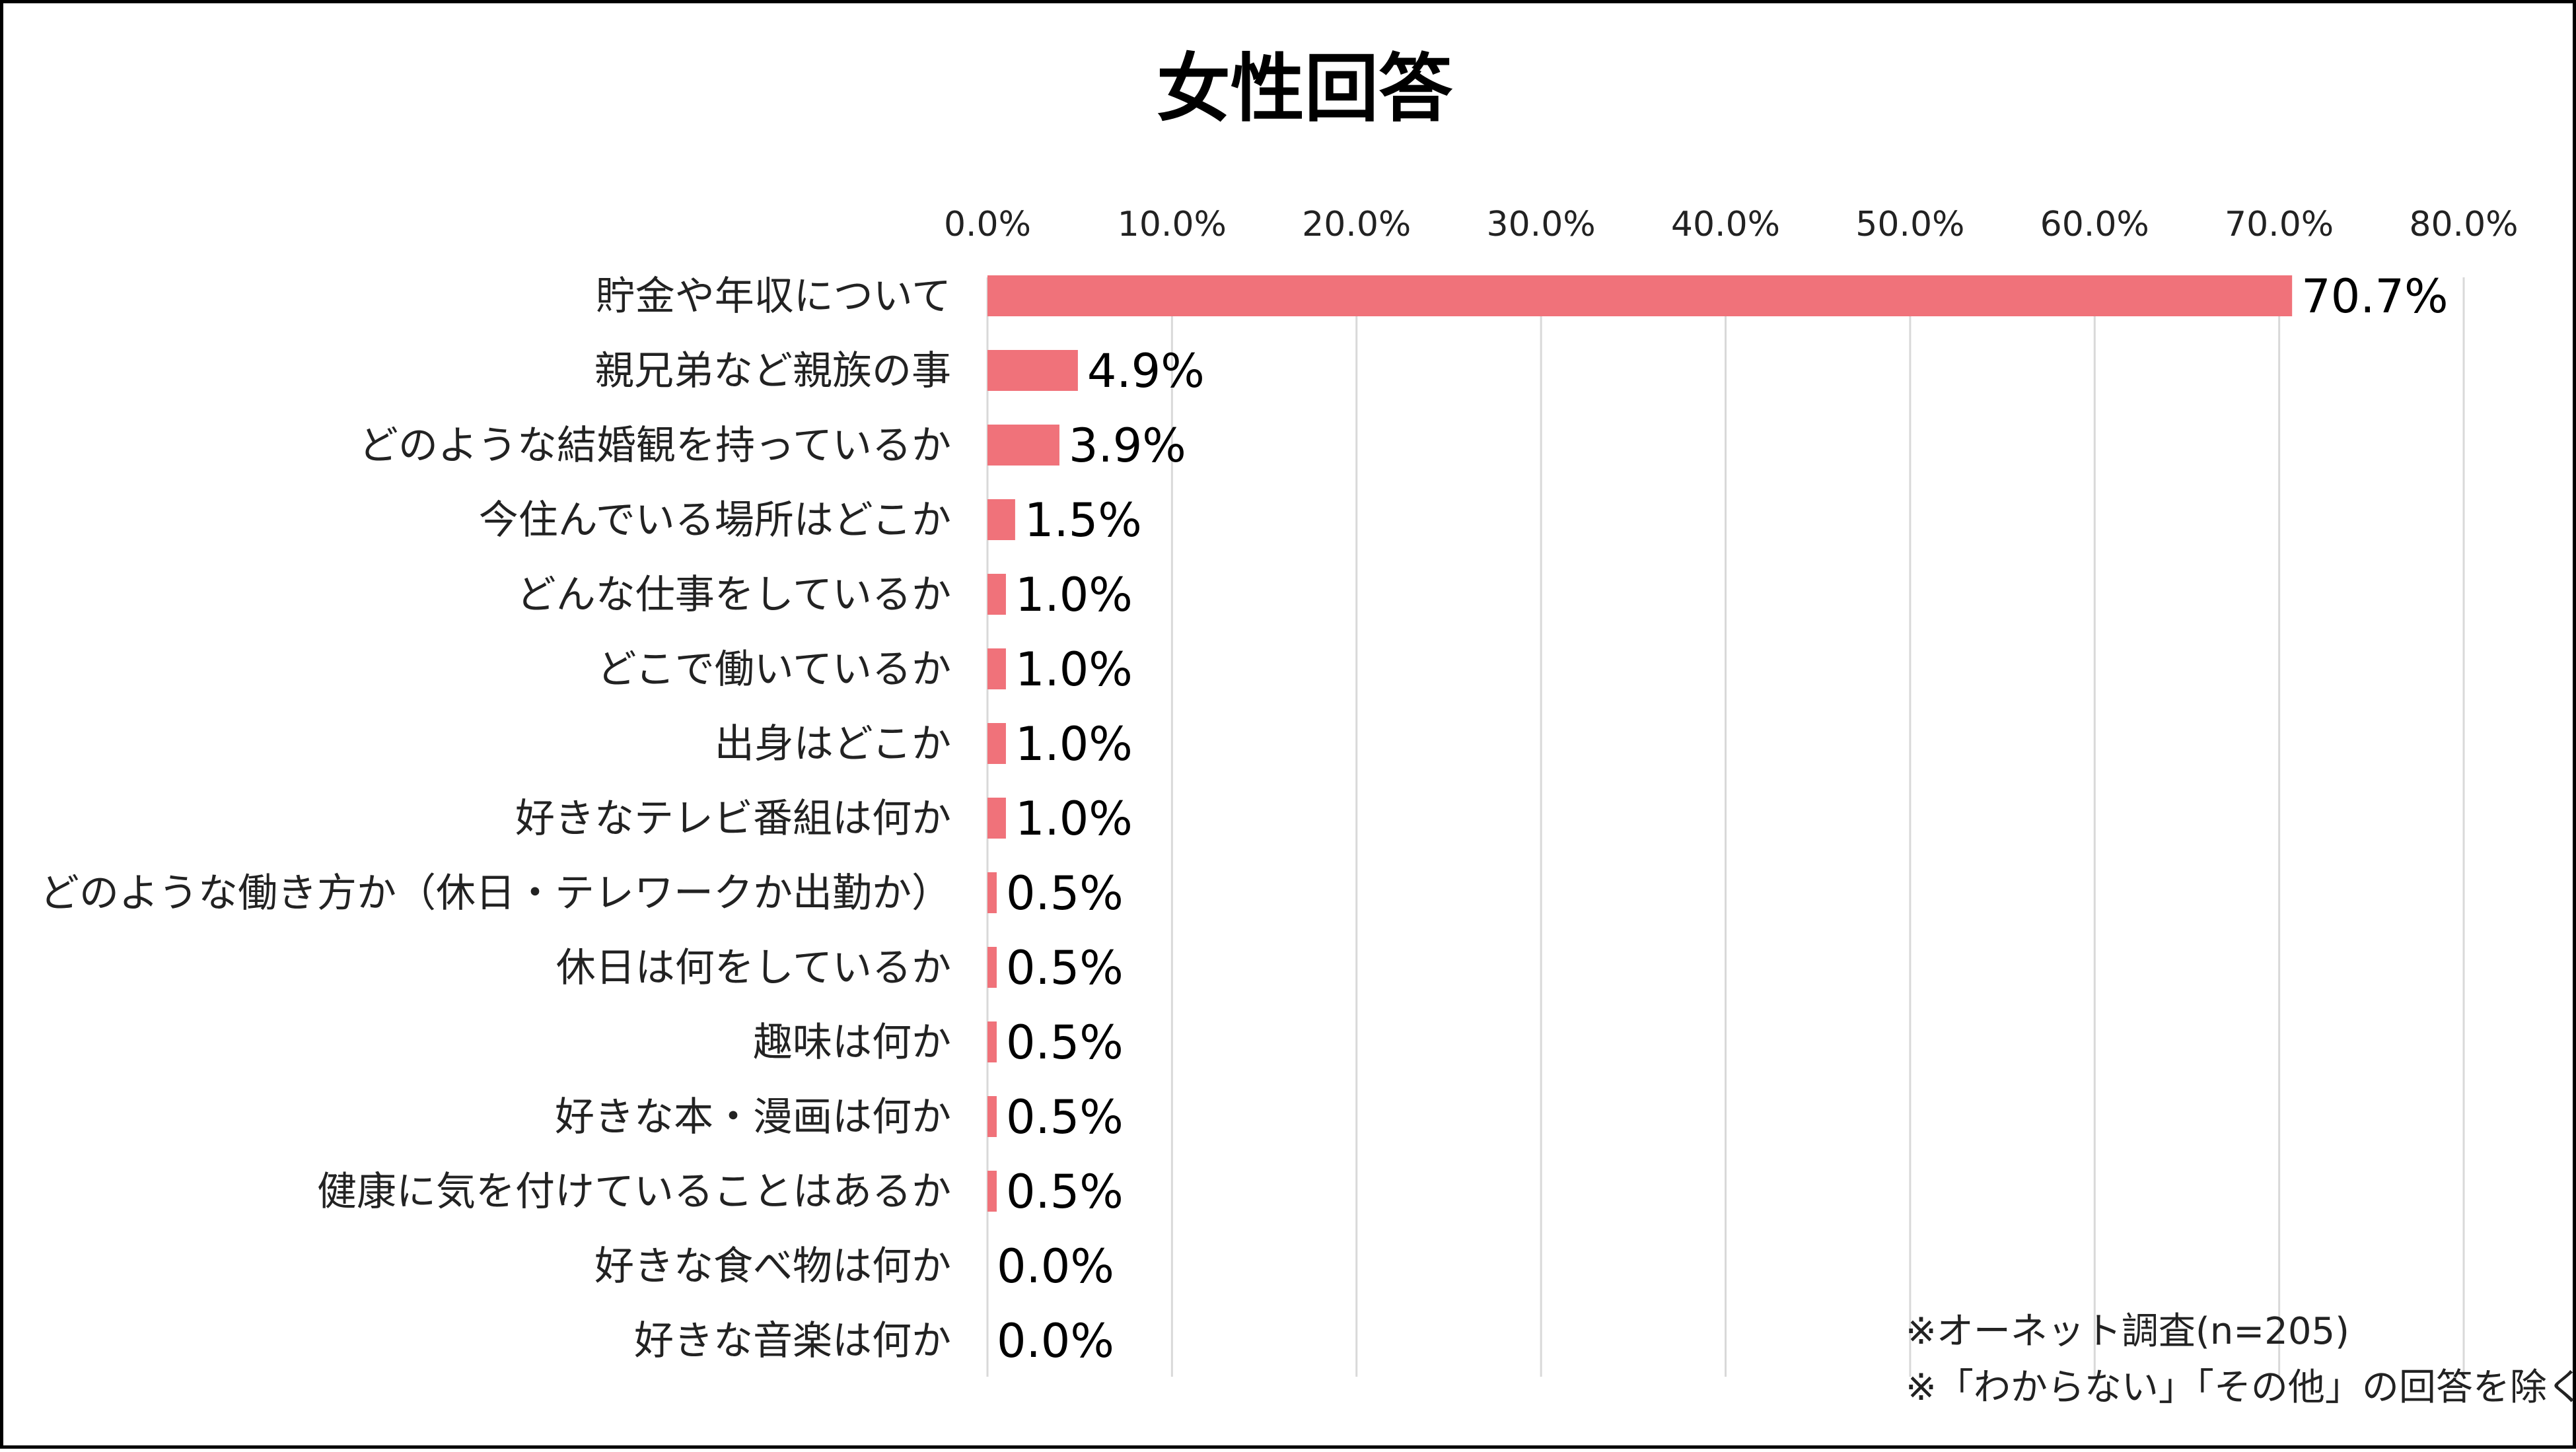 Image resolution: width=2576 pixels, height=1452 pixels. What do you see at coordinates (774, 296) in the screenshot?
I see `category-label: 貯金や年収について` at bounding box center [774, 296].